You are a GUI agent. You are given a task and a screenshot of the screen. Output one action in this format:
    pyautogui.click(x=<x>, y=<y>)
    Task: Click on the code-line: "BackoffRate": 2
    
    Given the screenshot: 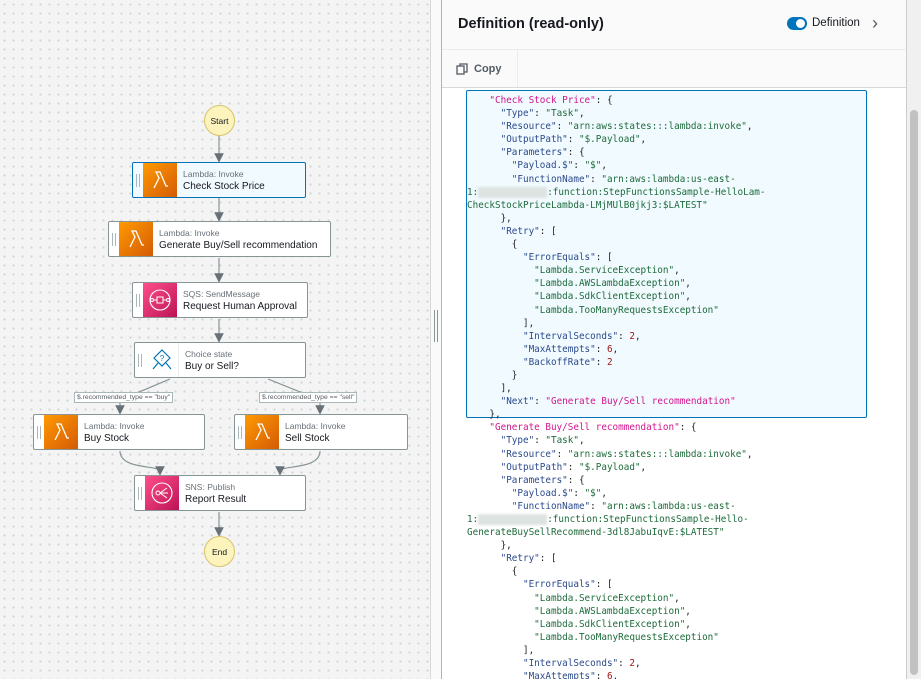 What is the action you would take?
    pyautogui.click(x=616, y=362)
    